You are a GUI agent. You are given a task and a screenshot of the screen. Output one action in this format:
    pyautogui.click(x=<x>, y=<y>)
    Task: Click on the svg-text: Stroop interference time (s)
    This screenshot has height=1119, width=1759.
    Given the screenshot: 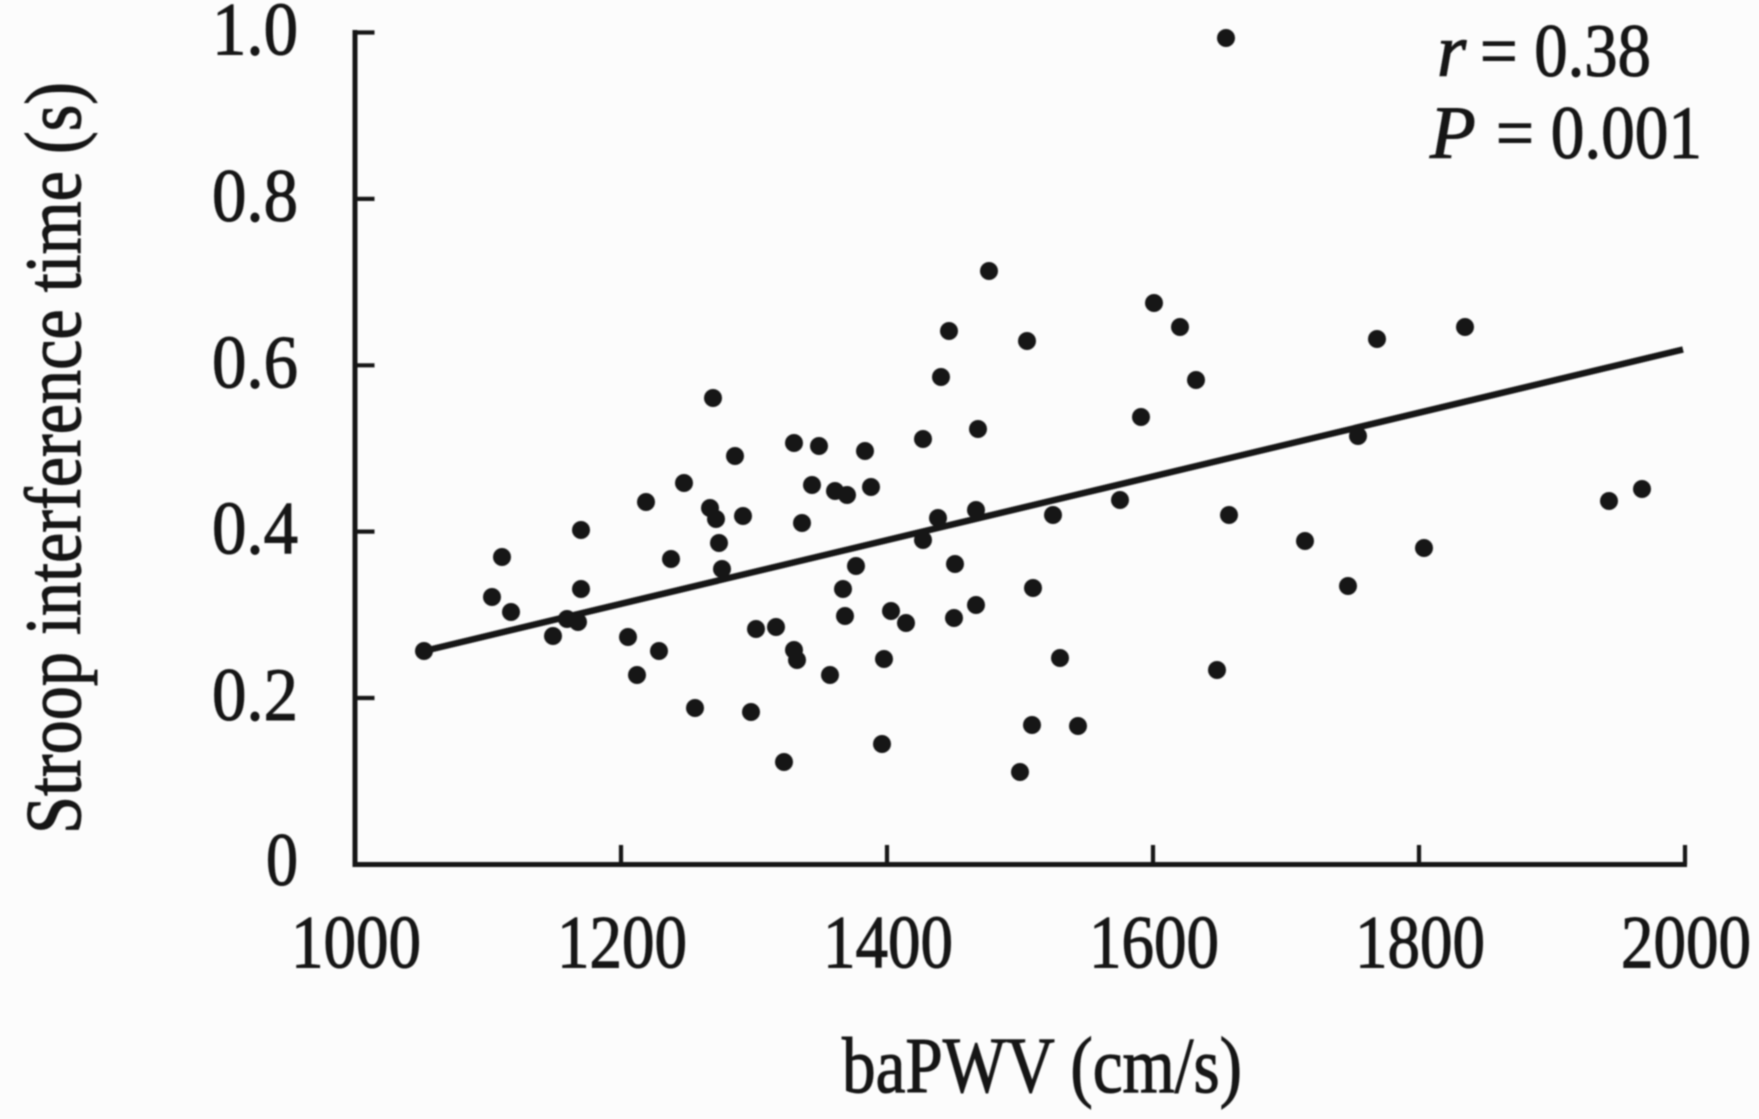 What is the action you would take?
    pyautogui.click(x=54, y=458)
    